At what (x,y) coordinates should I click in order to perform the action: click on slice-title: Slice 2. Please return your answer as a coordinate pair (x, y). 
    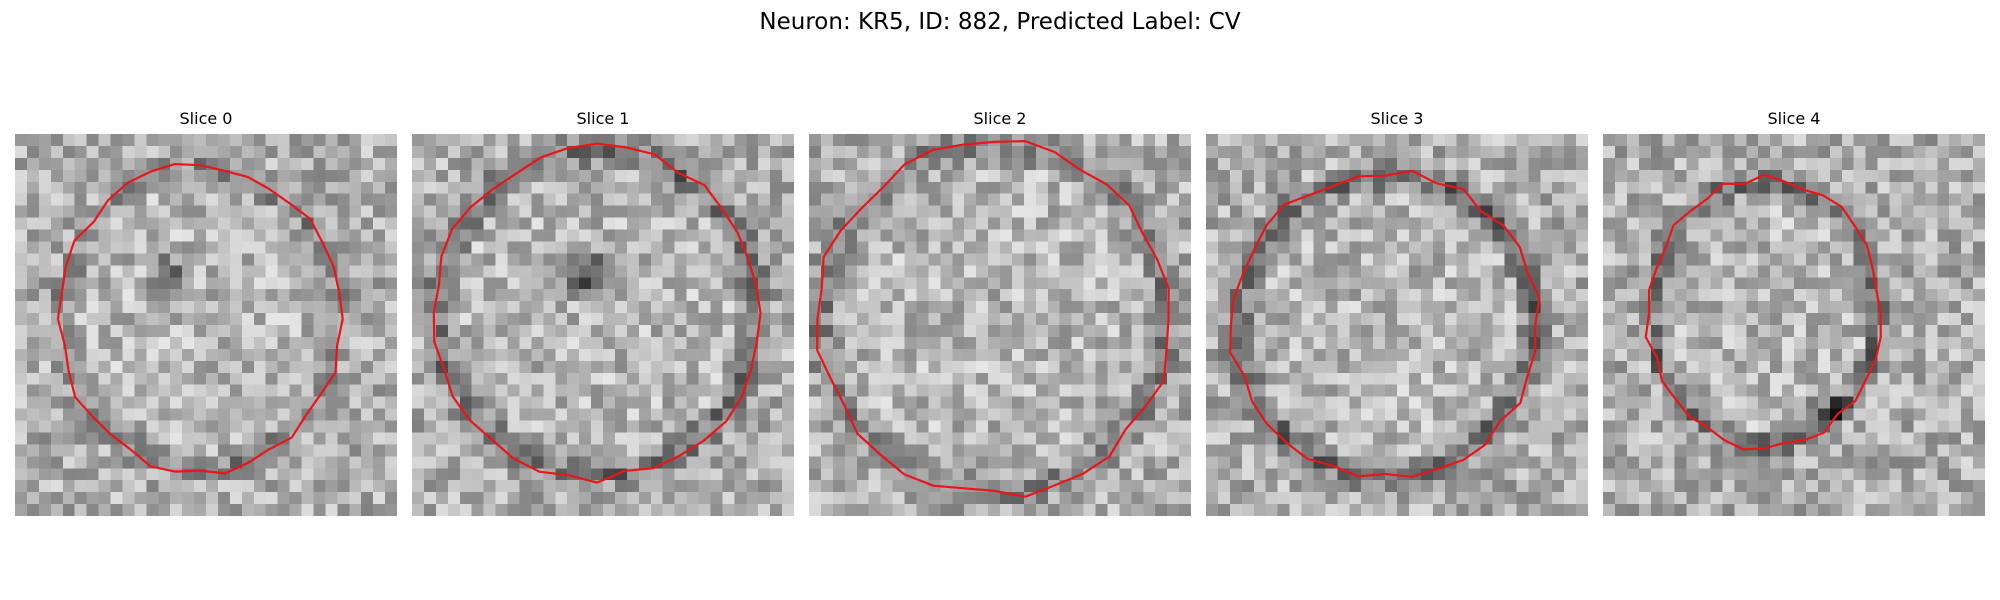
    Looking at the image, I should click on (1000, 118).